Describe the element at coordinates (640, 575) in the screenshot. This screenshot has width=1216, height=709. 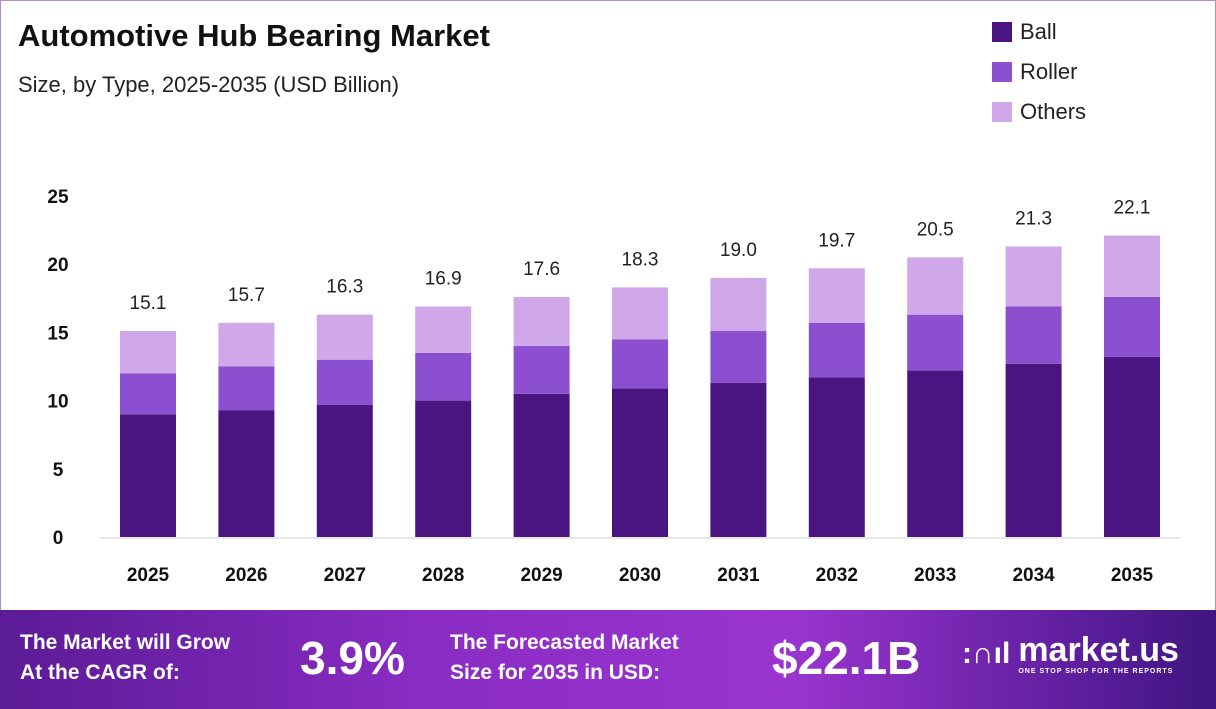
I see `x-tick-label: 2030` at that location.